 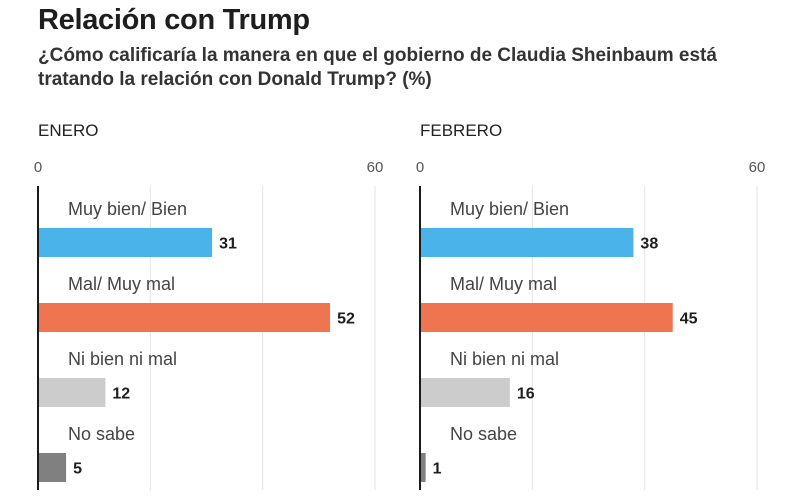 I want to click on data-label: 16, so click(x=526, y=394).